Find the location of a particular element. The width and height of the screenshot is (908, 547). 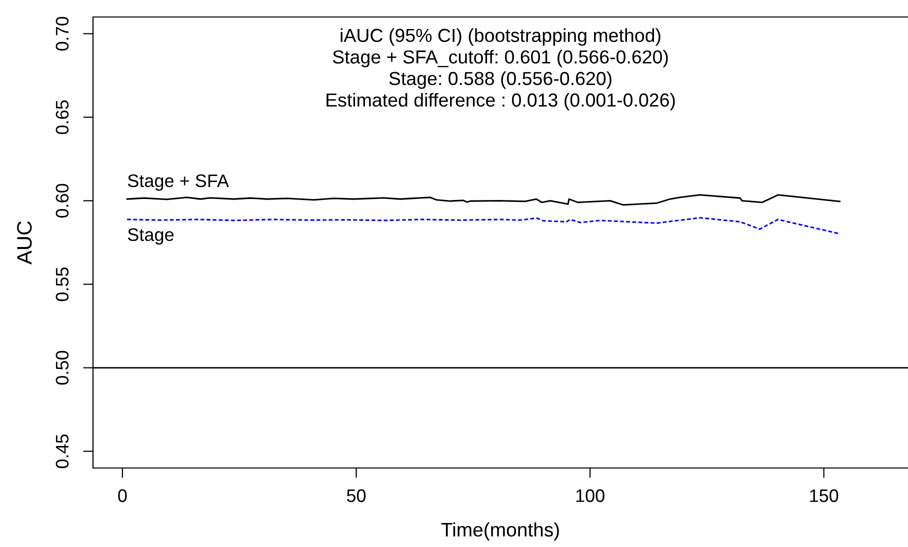

annotation: Stage is located at coordinates (151, 236).